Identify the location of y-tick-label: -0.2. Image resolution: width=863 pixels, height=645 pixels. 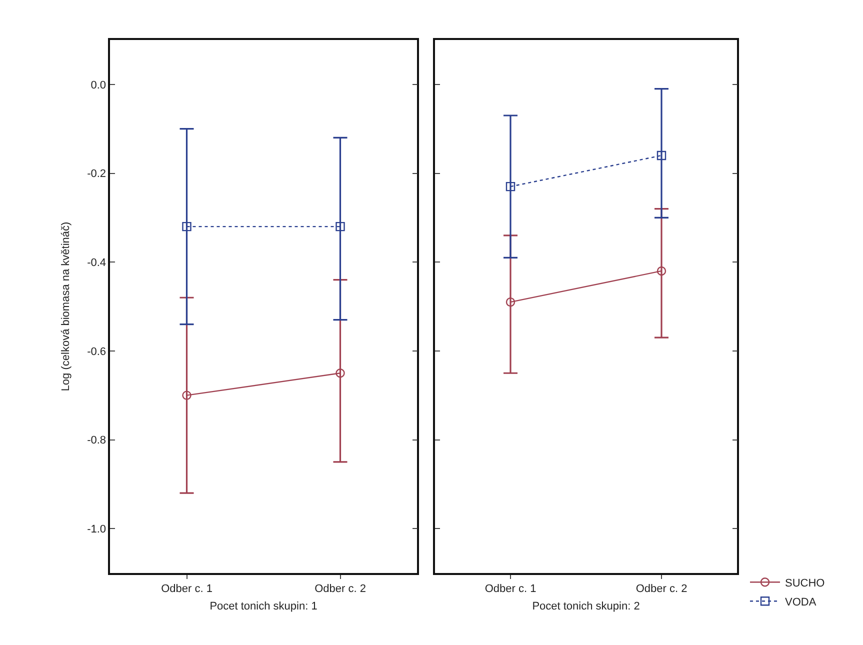
(96, 174).